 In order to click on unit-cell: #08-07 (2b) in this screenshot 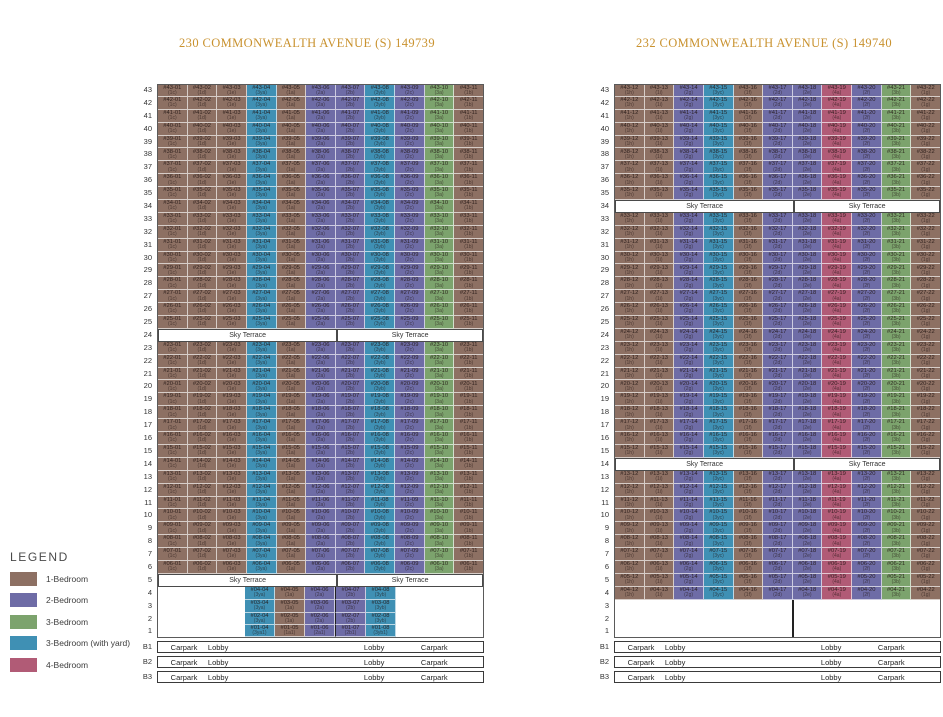, I will do `click(350, 542)`.